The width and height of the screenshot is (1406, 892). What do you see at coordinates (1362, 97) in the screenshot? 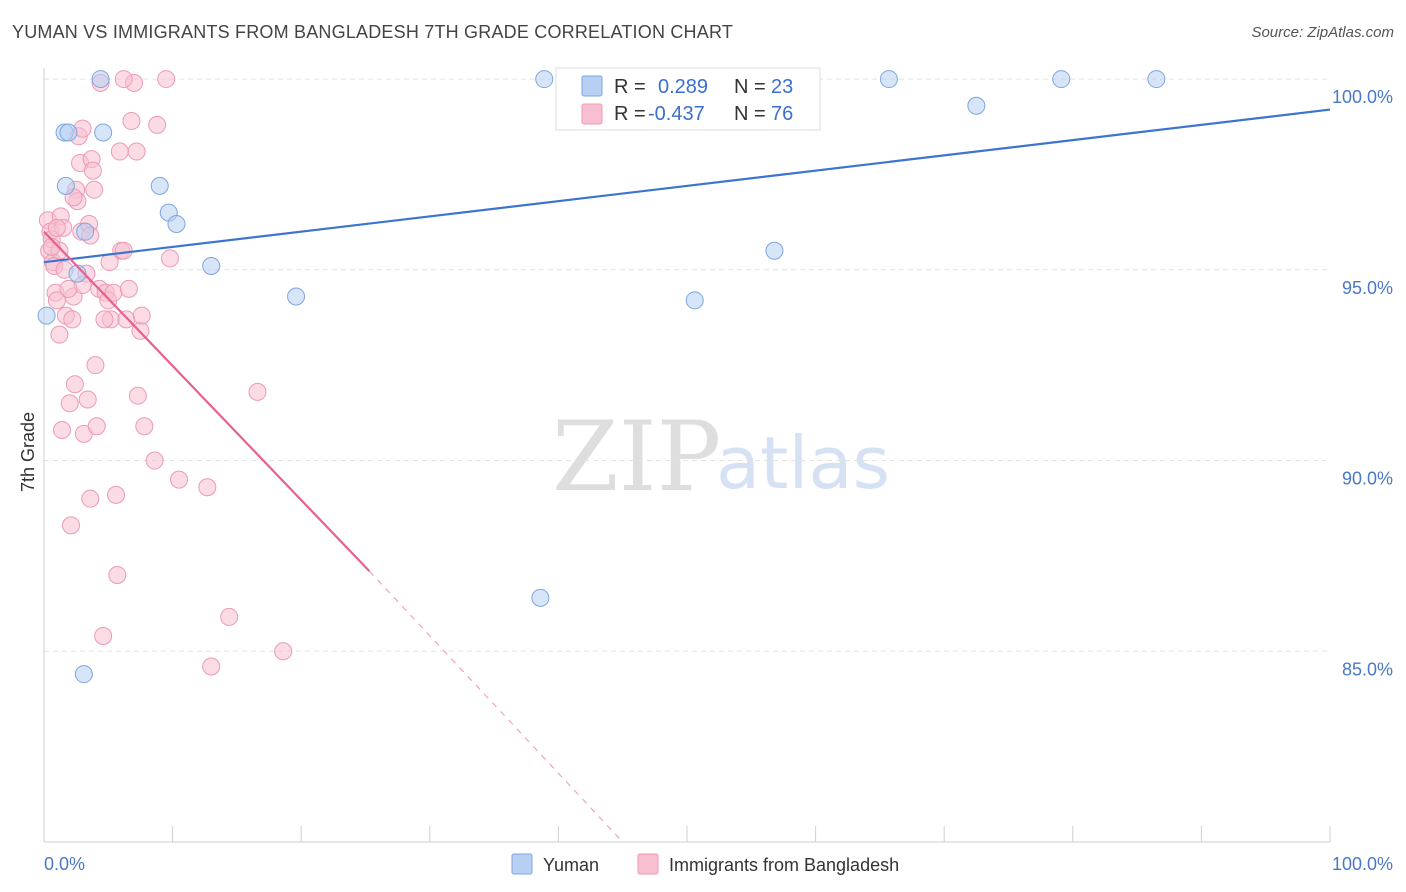
I see `y-tick-label: 100.0%` at bounding box center [1362, 97].